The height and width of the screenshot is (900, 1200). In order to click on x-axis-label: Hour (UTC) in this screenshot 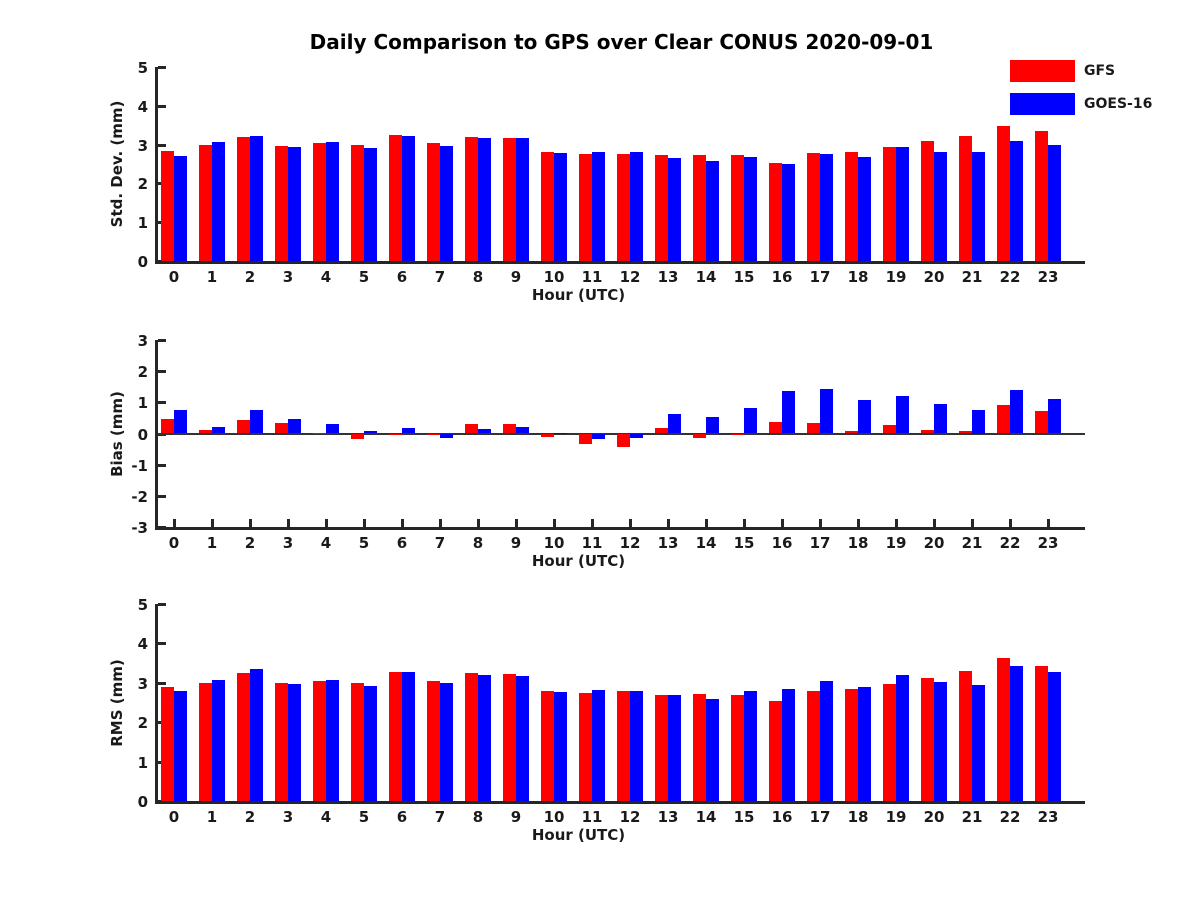, I will do `click(578, 295)`.